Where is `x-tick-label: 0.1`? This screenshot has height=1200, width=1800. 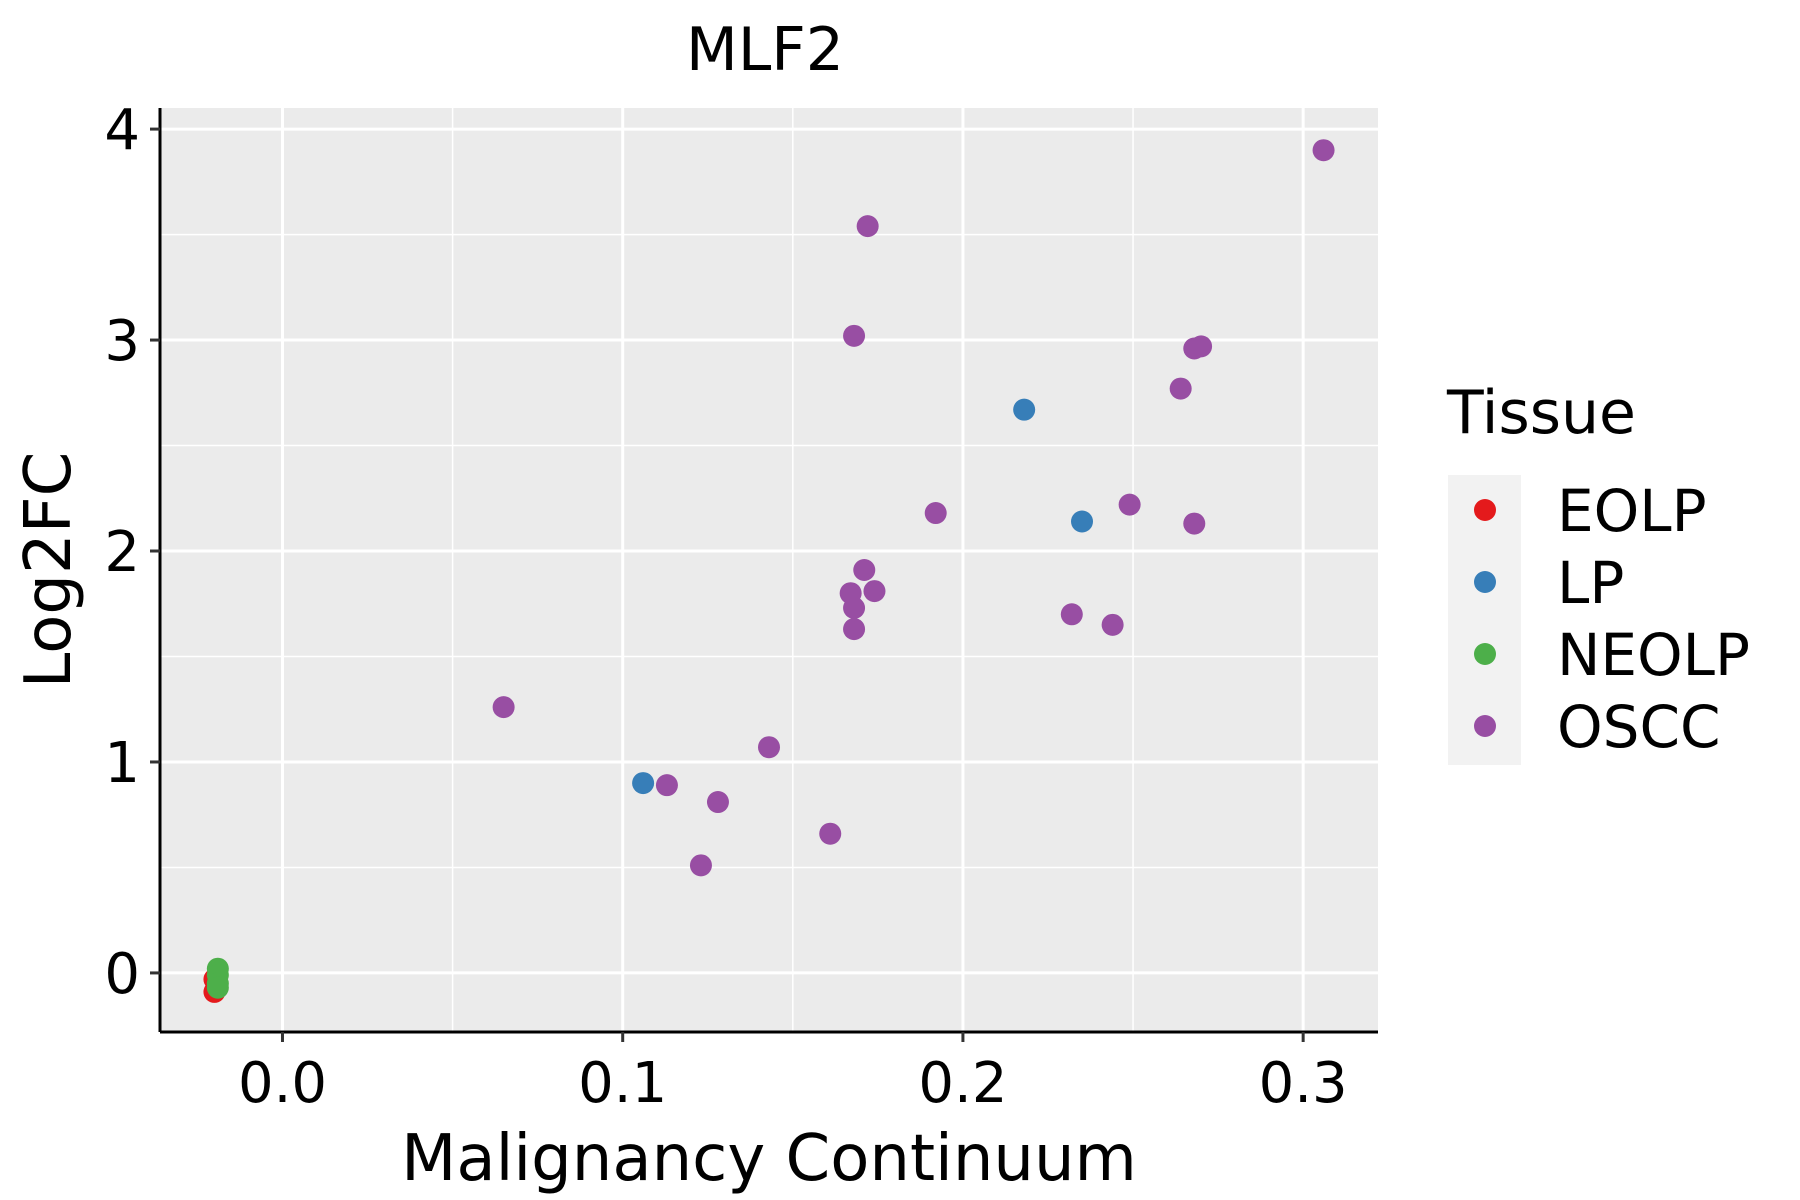 x-tick-label: 0.1 is located at coordinates (622, 1083).